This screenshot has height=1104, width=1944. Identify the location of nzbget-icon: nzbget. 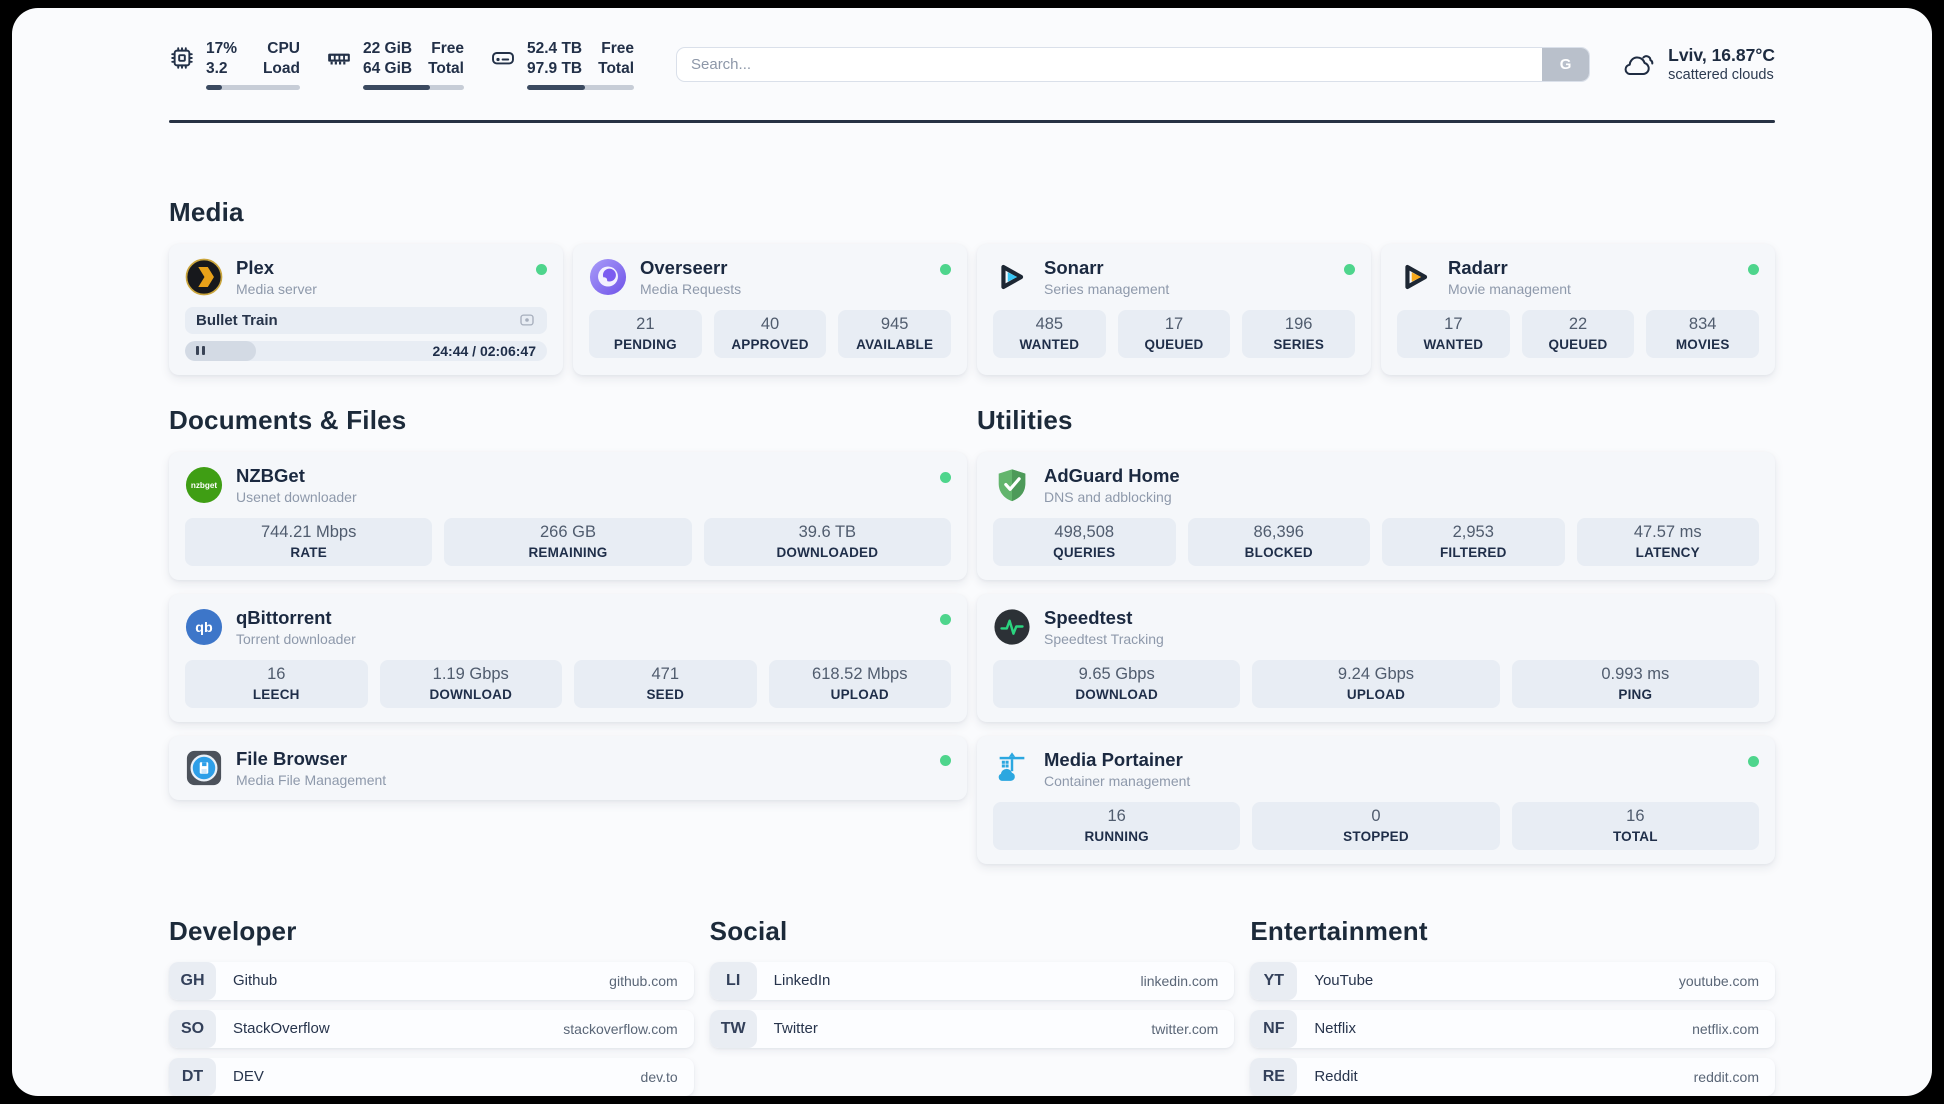
(204, 485).